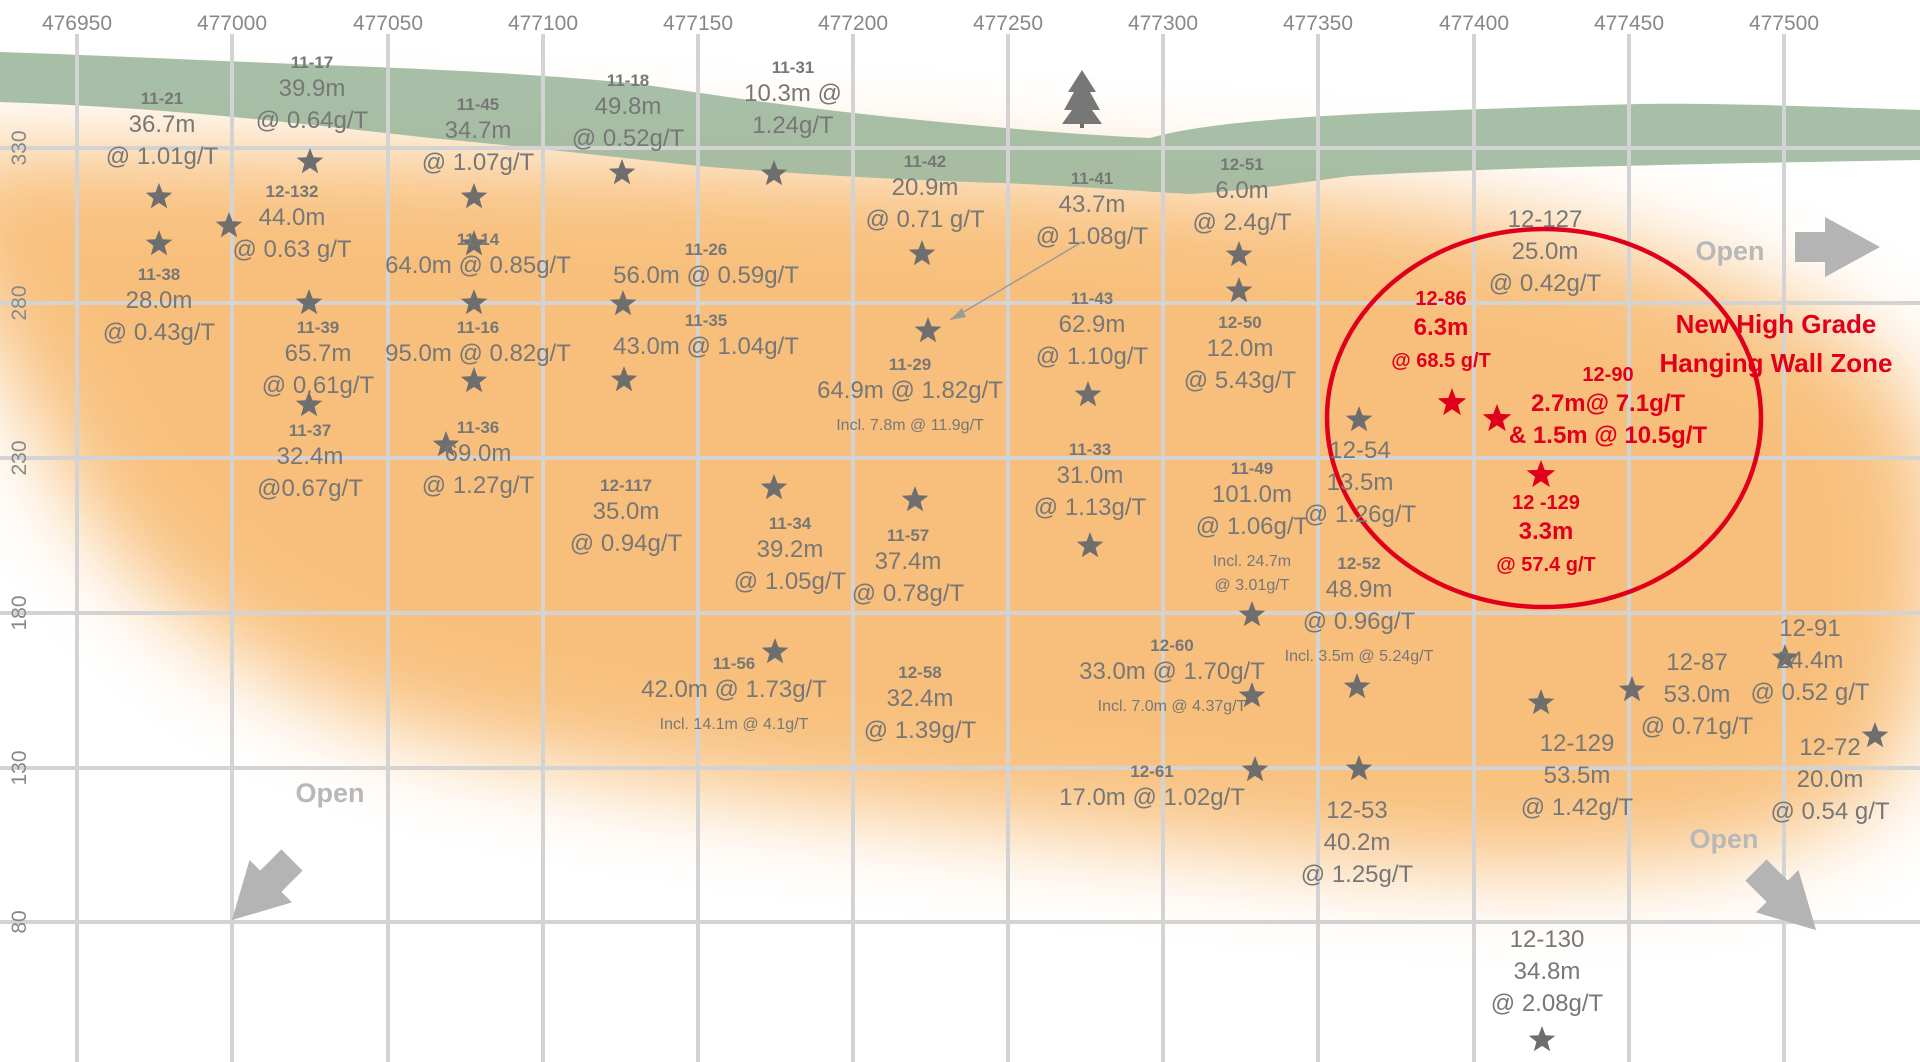 Image resolution: width=1920 pixels, height=1062 pixels. I want to click on drill-hole-label: 12-53, so click(1356, 810).